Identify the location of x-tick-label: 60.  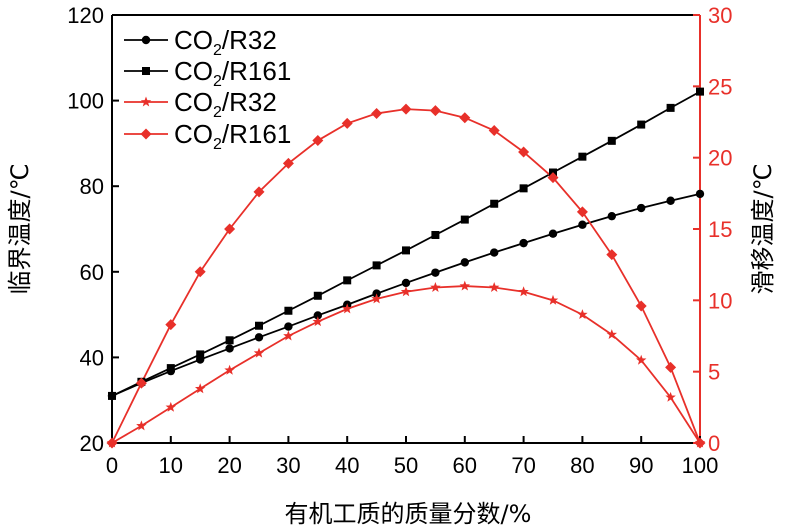
(465, 465).